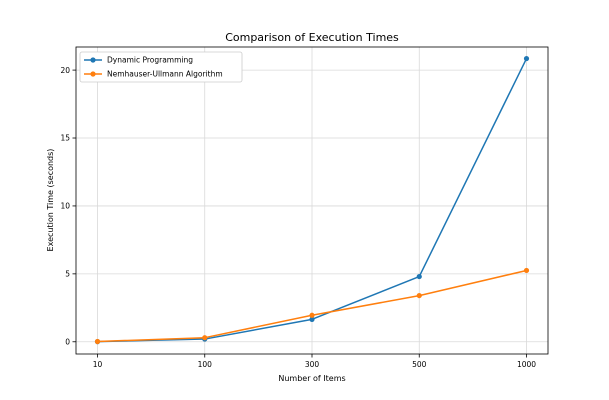 This screenshot has width=609, height=400. What do you see at coordinates (67, 274) in the screenshot?
I see `y-tick-label: 5` at bounding box center [67, 274].